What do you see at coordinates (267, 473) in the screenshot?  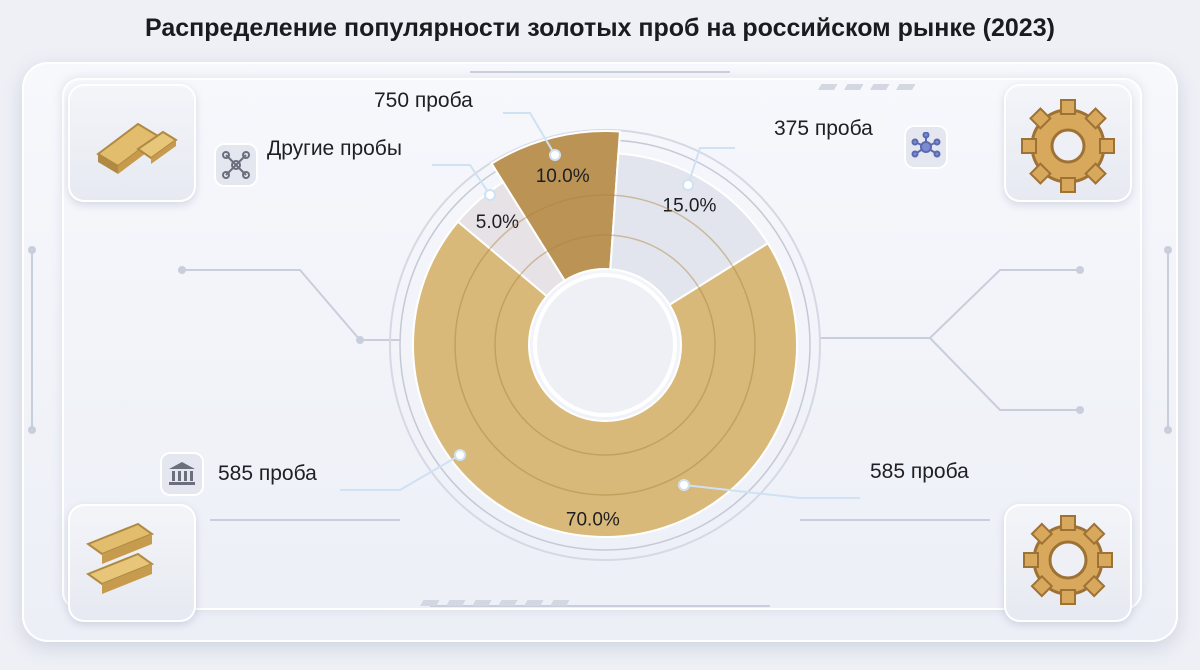 I see `label-585-left: 585 проба` at bounding box center [267, 473].